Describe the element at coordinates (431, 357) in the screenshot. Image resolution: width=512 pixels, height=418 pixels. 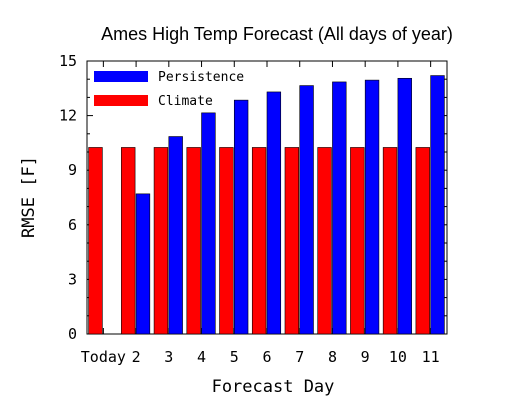
I see `x-tick-label: 11` at that location.